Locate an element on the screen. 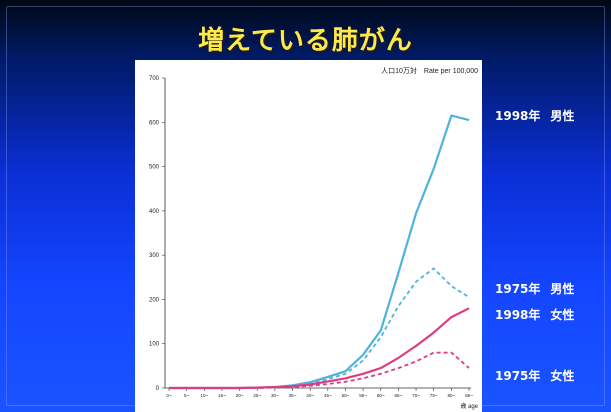 The height and width of the screenshot is (412, 611). x-tick-label: 40~ is located at coordinates (310, 395).